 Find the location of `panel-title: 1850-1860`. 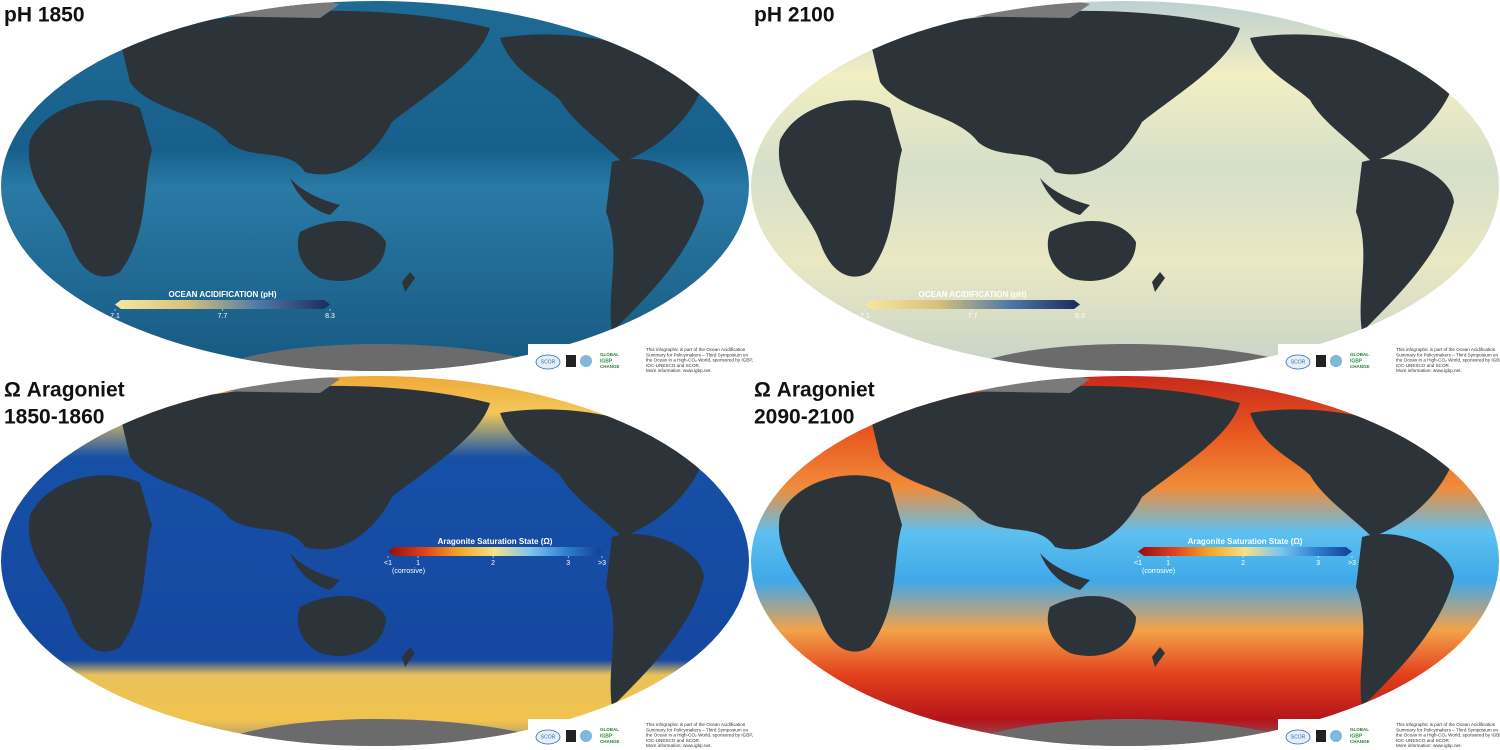

panel-title: 1850-1860 is located at coordinates (54, 417).